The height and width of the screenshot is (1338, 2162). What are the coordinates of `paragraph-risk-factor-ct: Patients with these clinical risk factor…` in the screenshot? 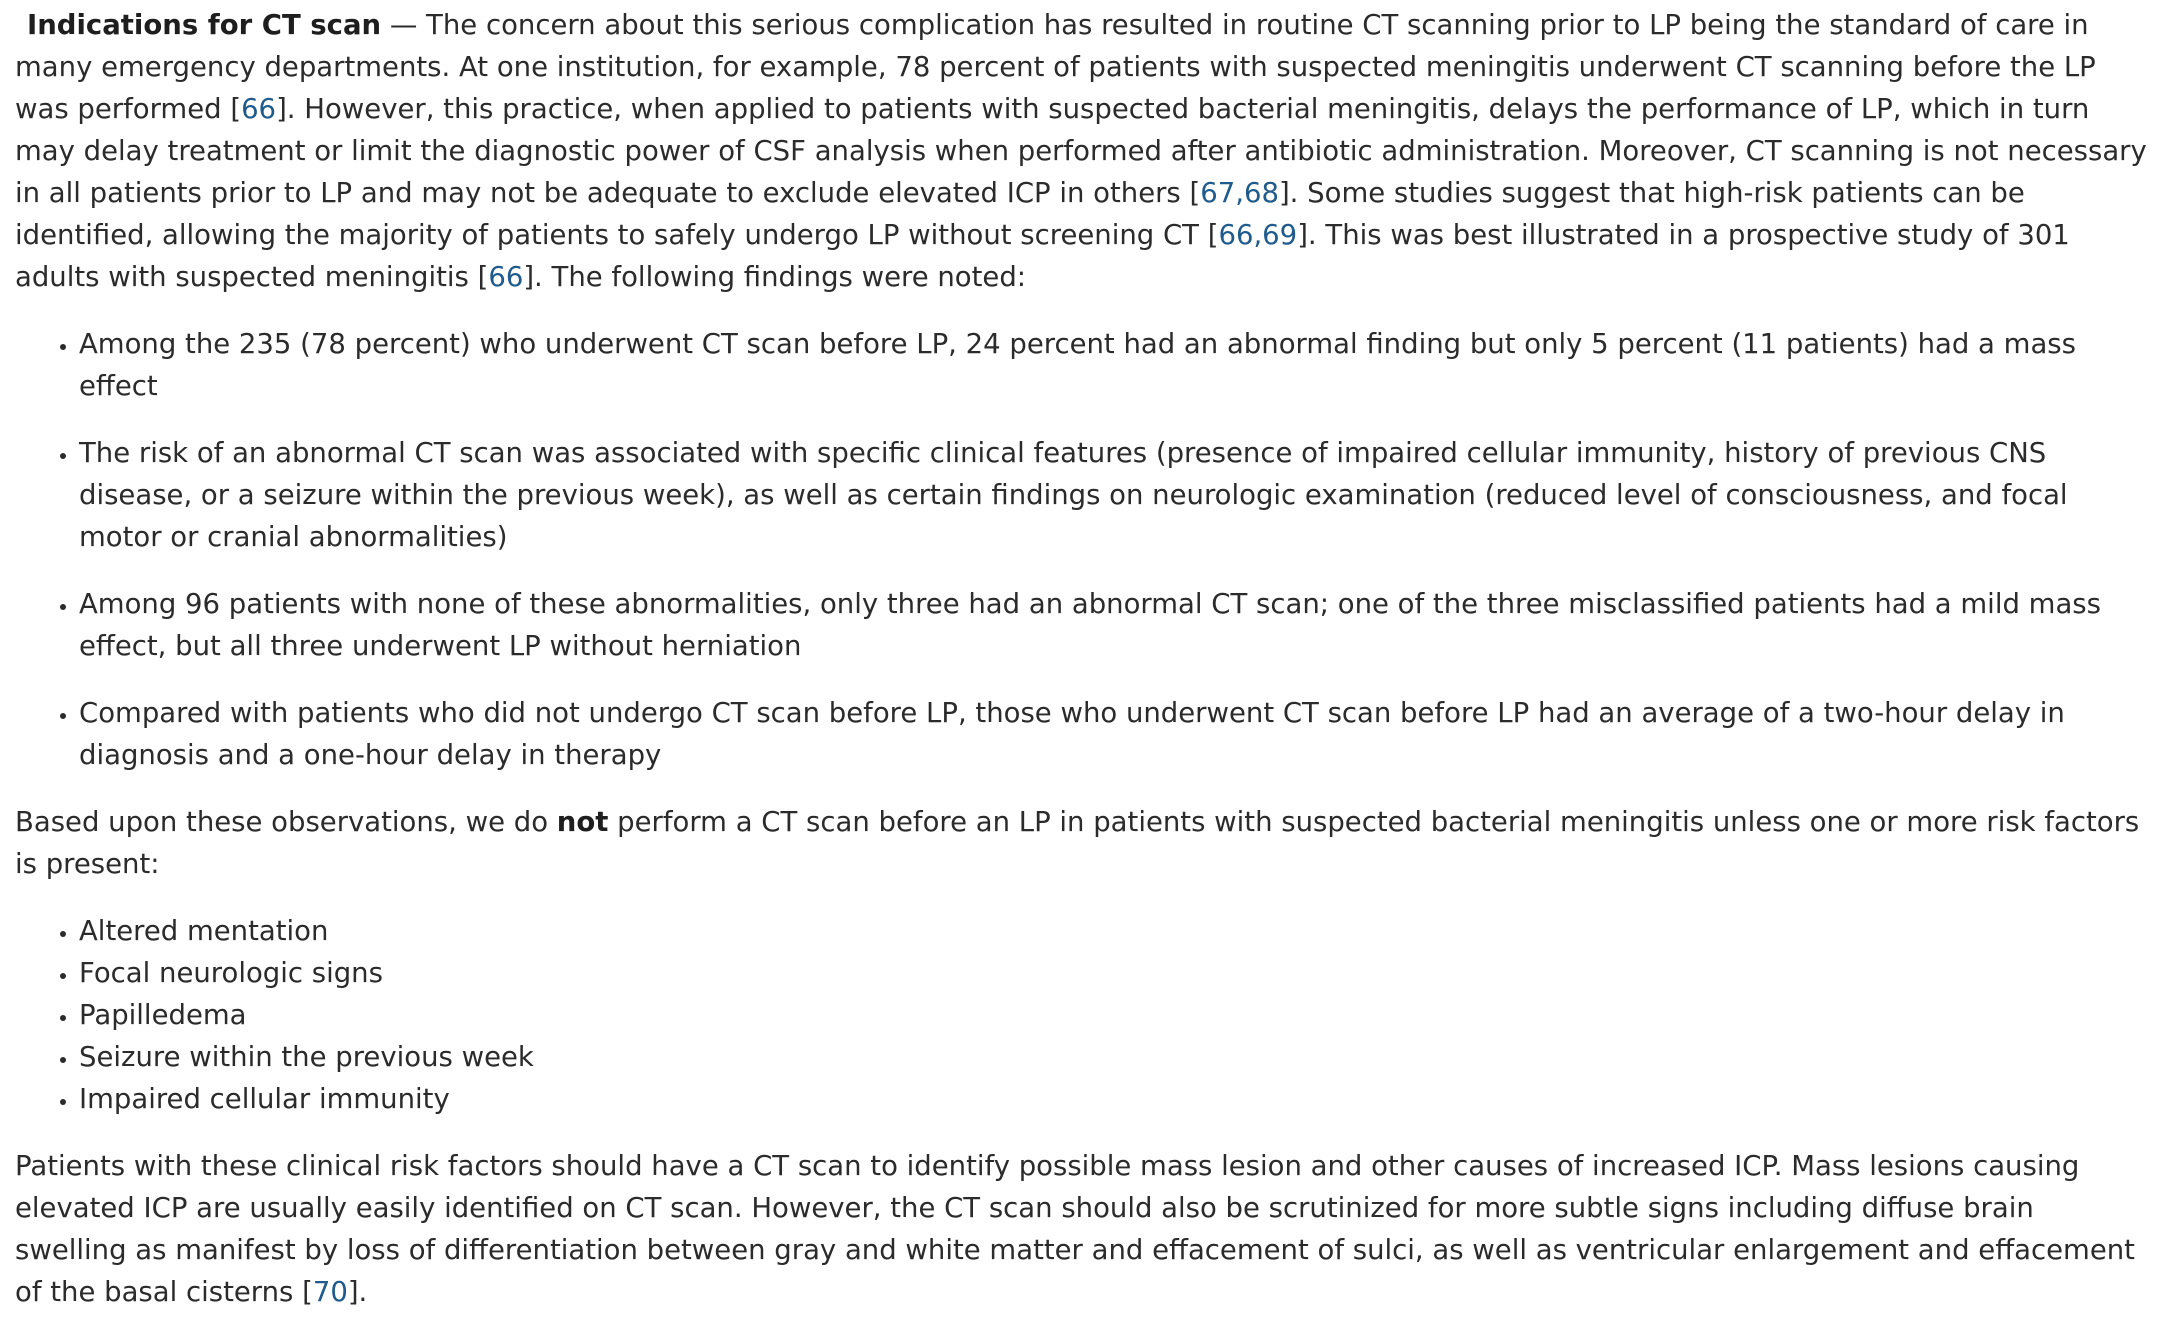 It's located at (1082, 1229).